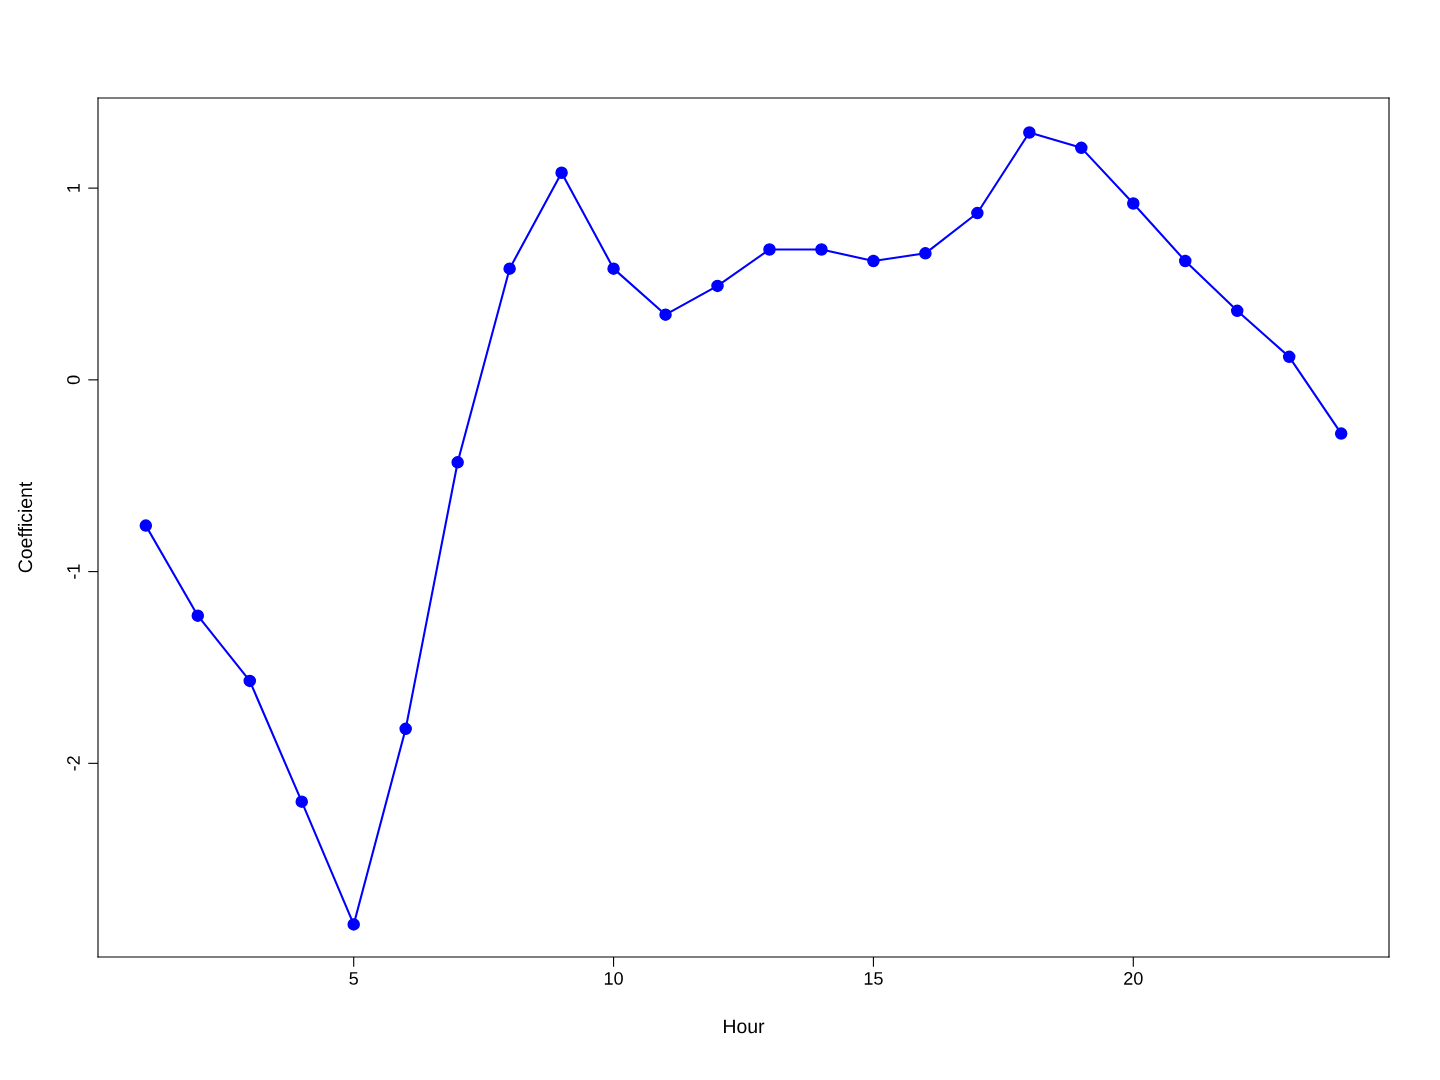  Describe the element at coordinates (73, 763) in the screenshot. I see `y-tick-label: -2` at that location.